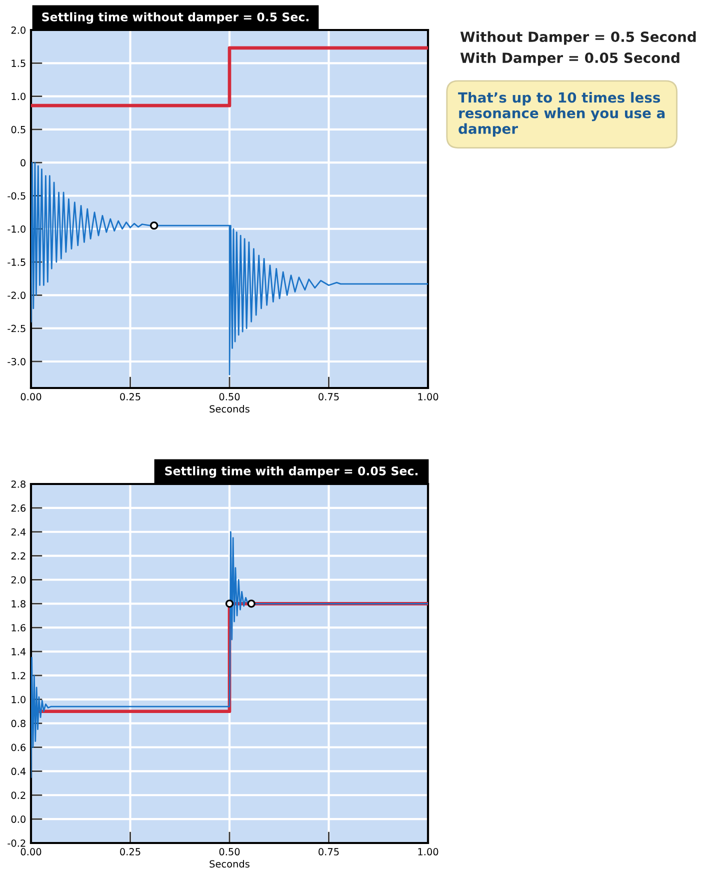  What do you see at coordinates (17, 328) in the screenshot?
I see `y-tick-label: -2.5` at bounding box center [17, 328].